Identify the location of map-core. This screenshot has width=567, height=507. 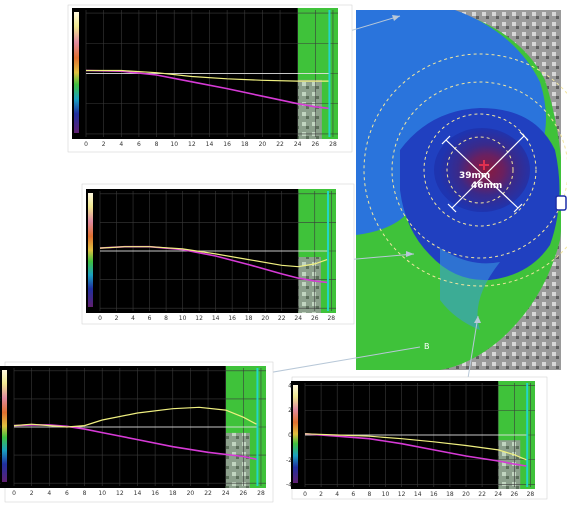
(482, 170).